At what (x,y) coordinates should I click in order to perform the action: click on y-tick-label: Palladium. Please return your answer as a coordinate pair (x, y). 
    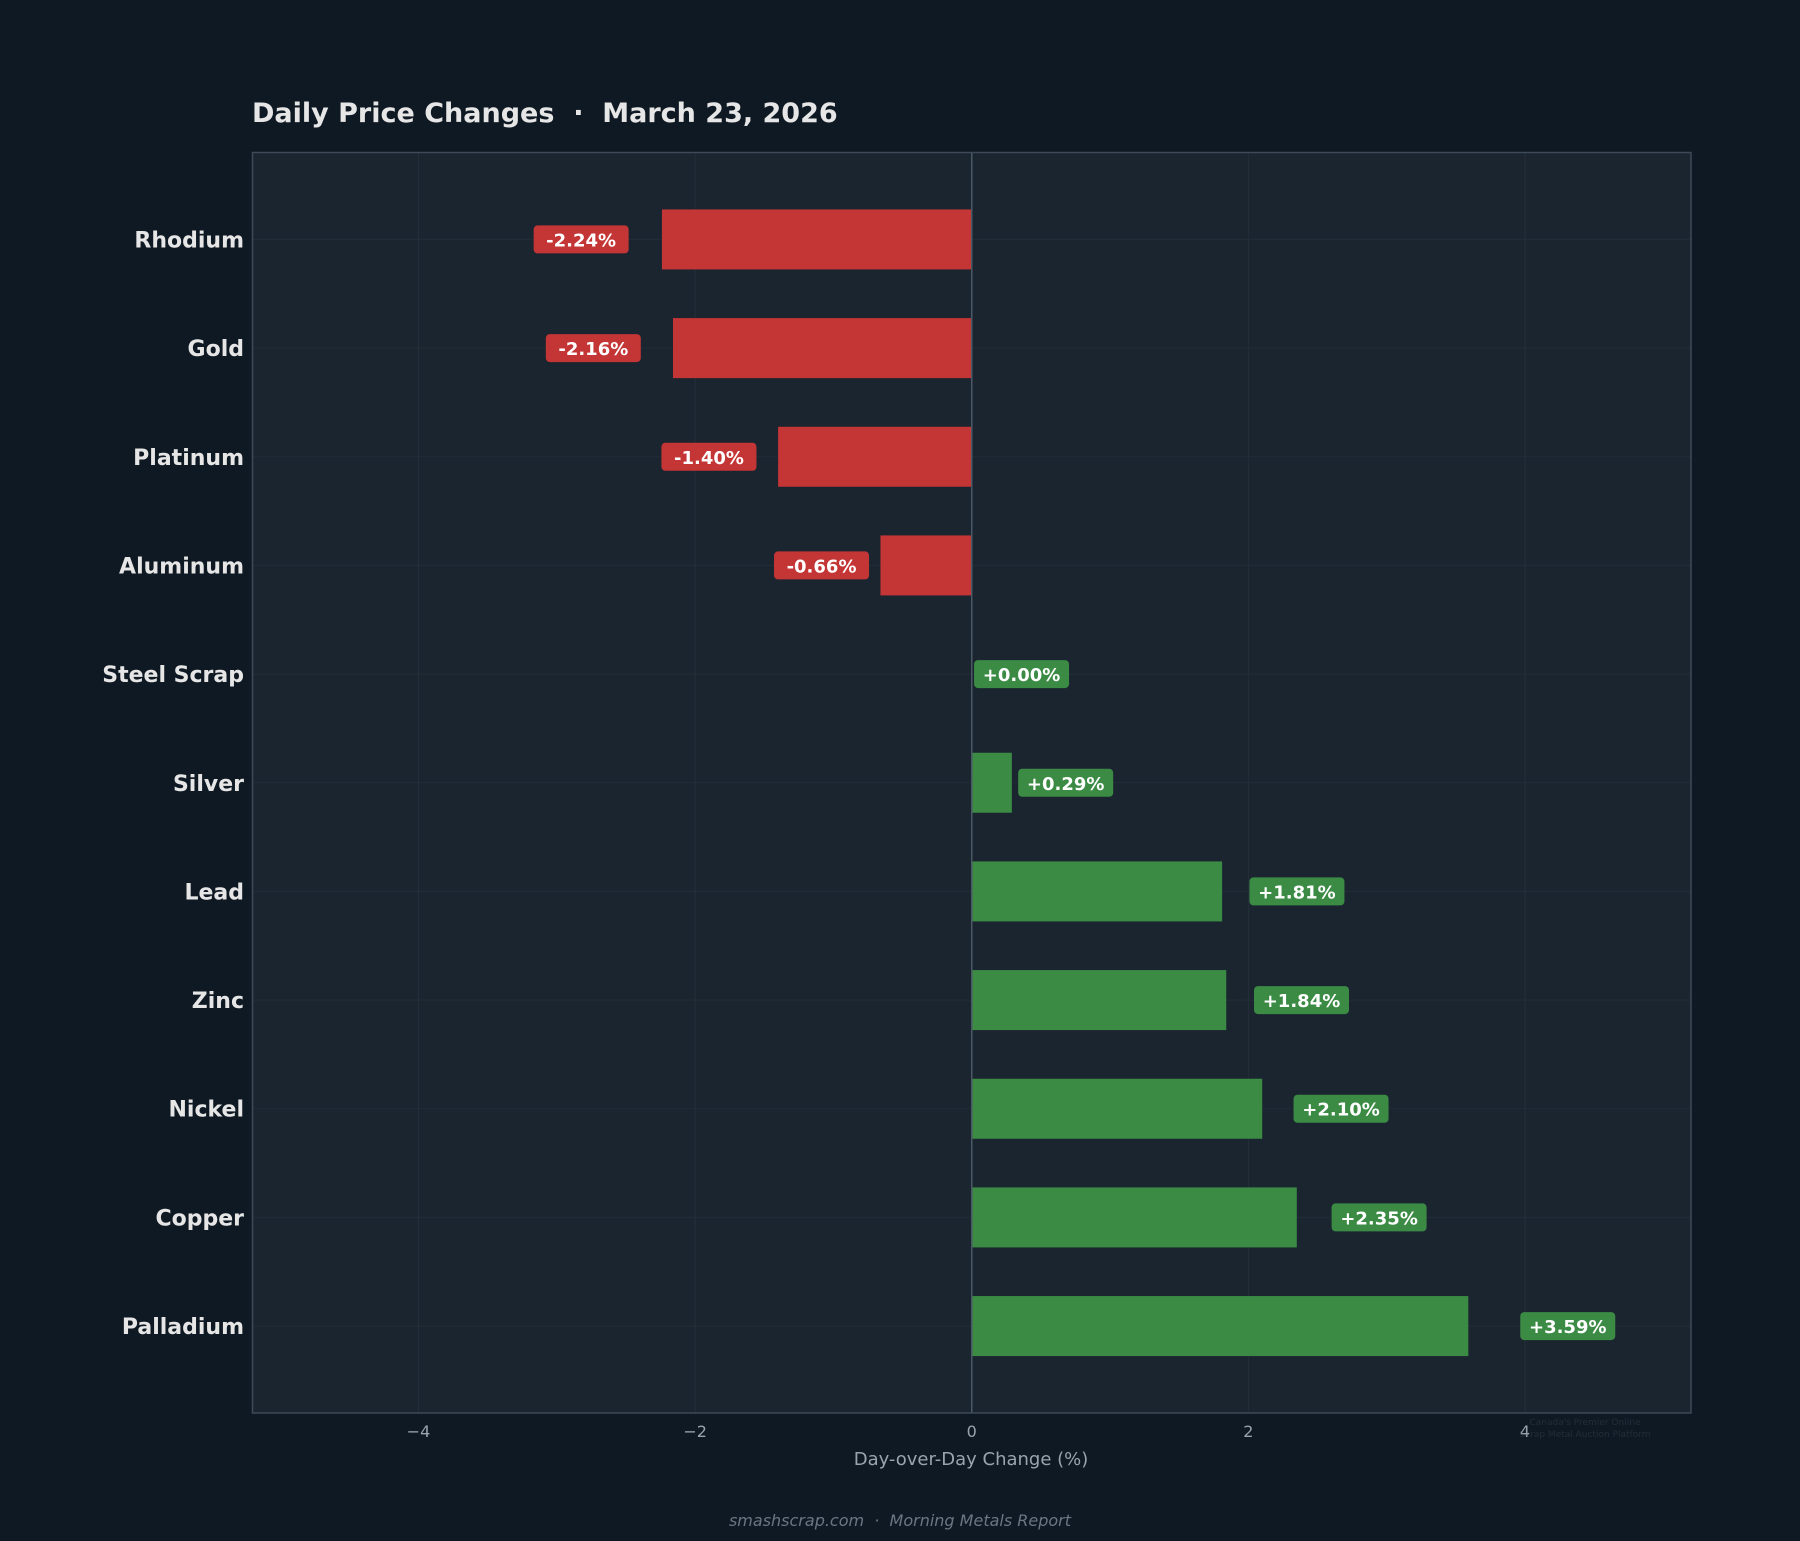
    Looking at the image, I should click on (183, 1327).